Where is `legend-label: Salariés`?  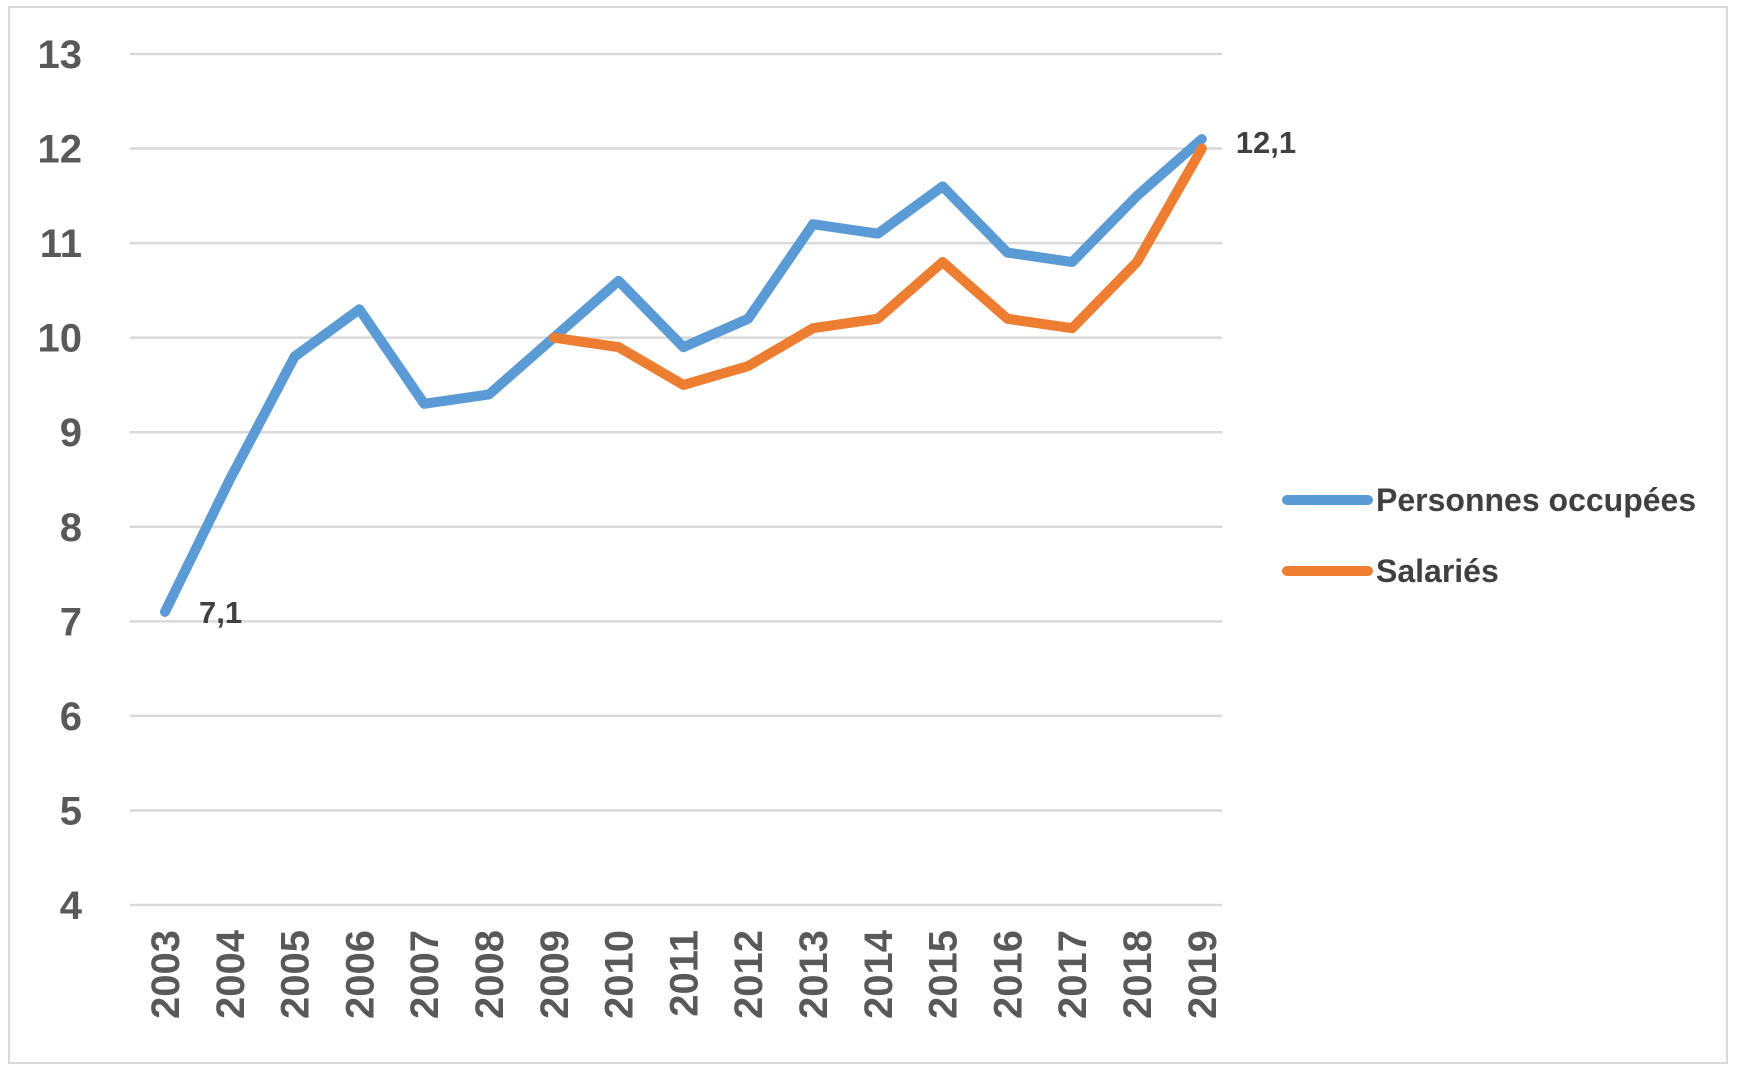 legend-label: Salariés is located at coordinates (1437, 571).